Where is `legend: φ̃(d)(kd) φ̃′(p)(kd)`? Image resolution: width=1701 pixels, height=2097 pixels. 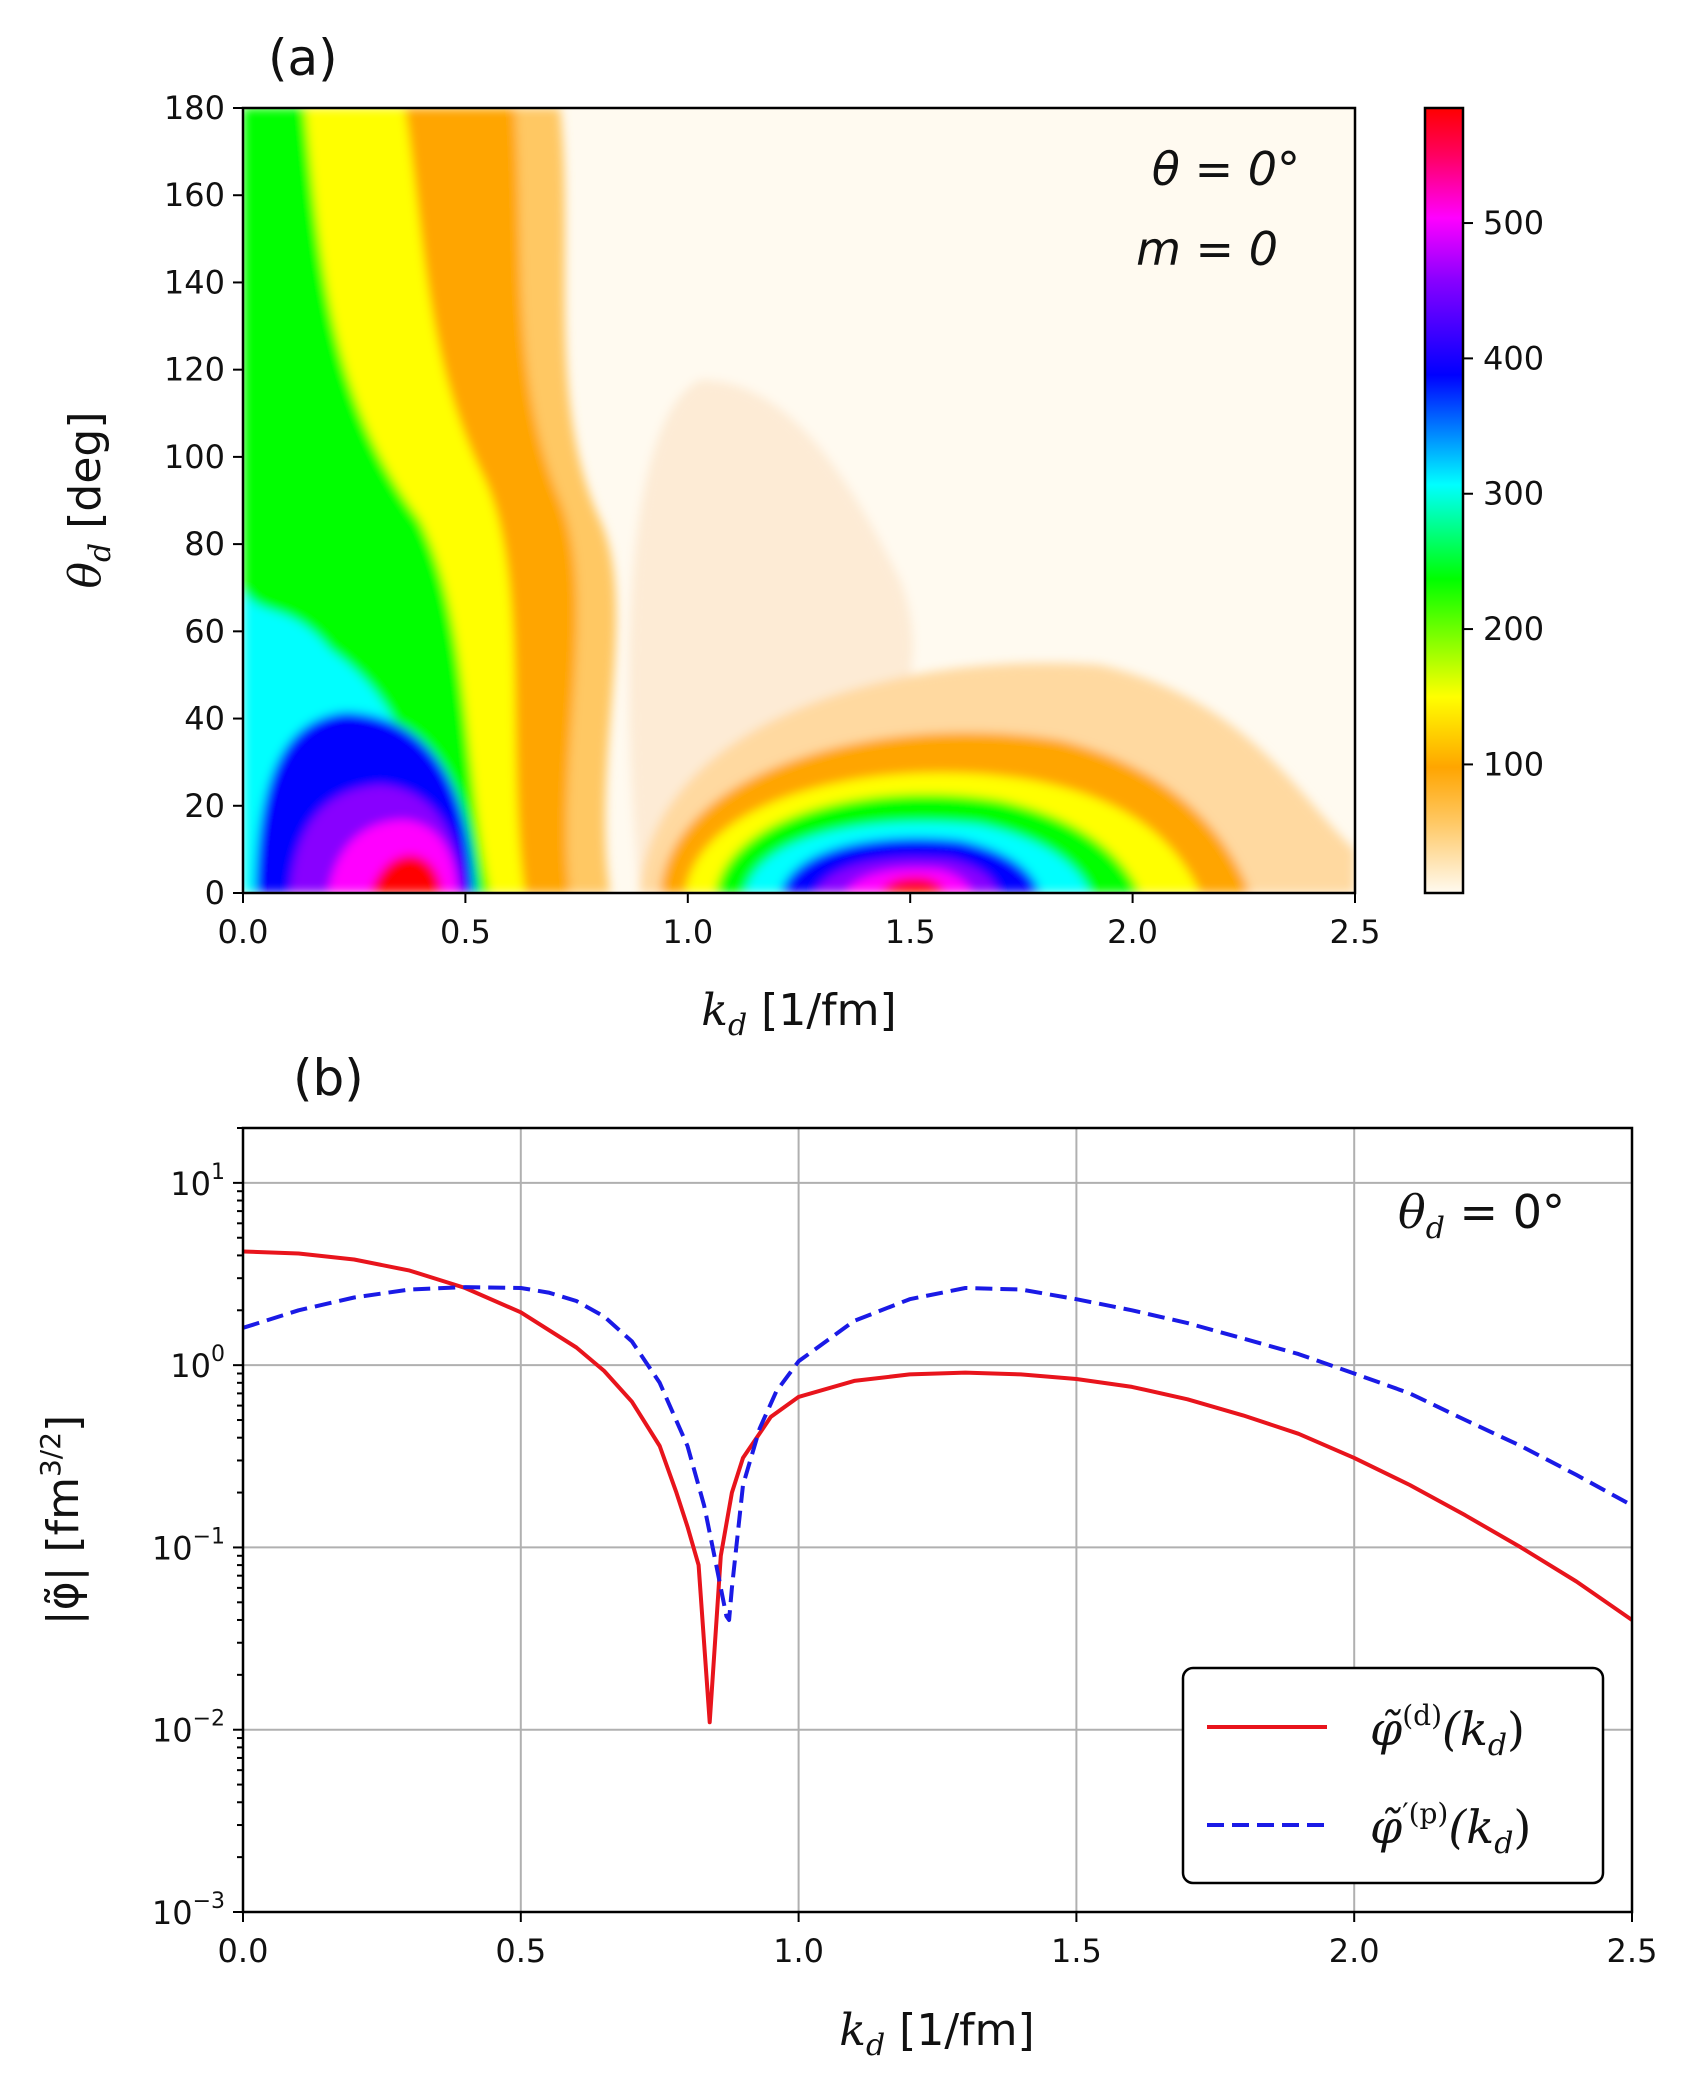 legend: φ̃(d)(kd) φ̃′(p)(kd) is located at coordinates (1393, 1775).